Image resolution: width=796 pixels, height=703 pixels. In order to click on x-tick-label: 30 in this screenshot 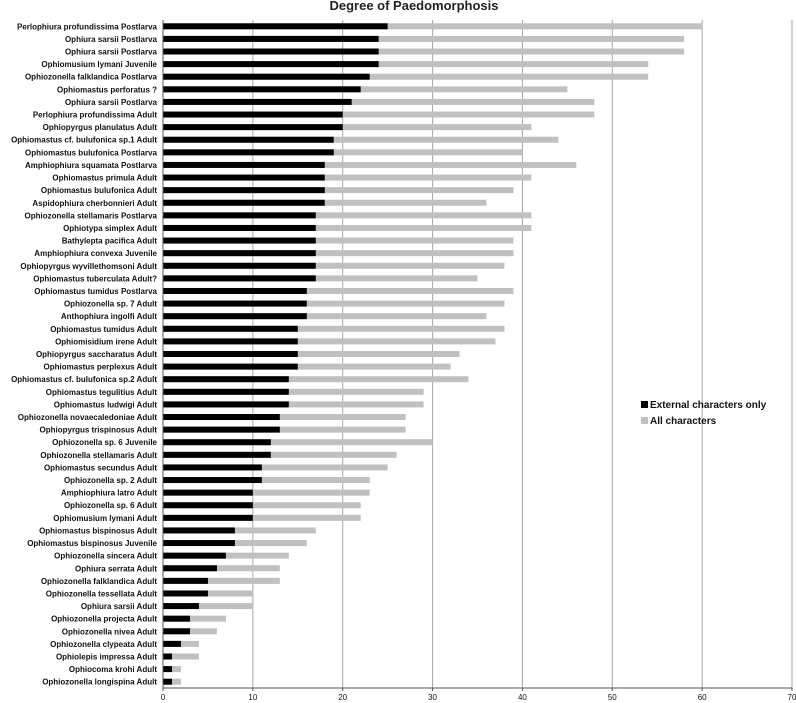, I will do `click(432, 697)`.